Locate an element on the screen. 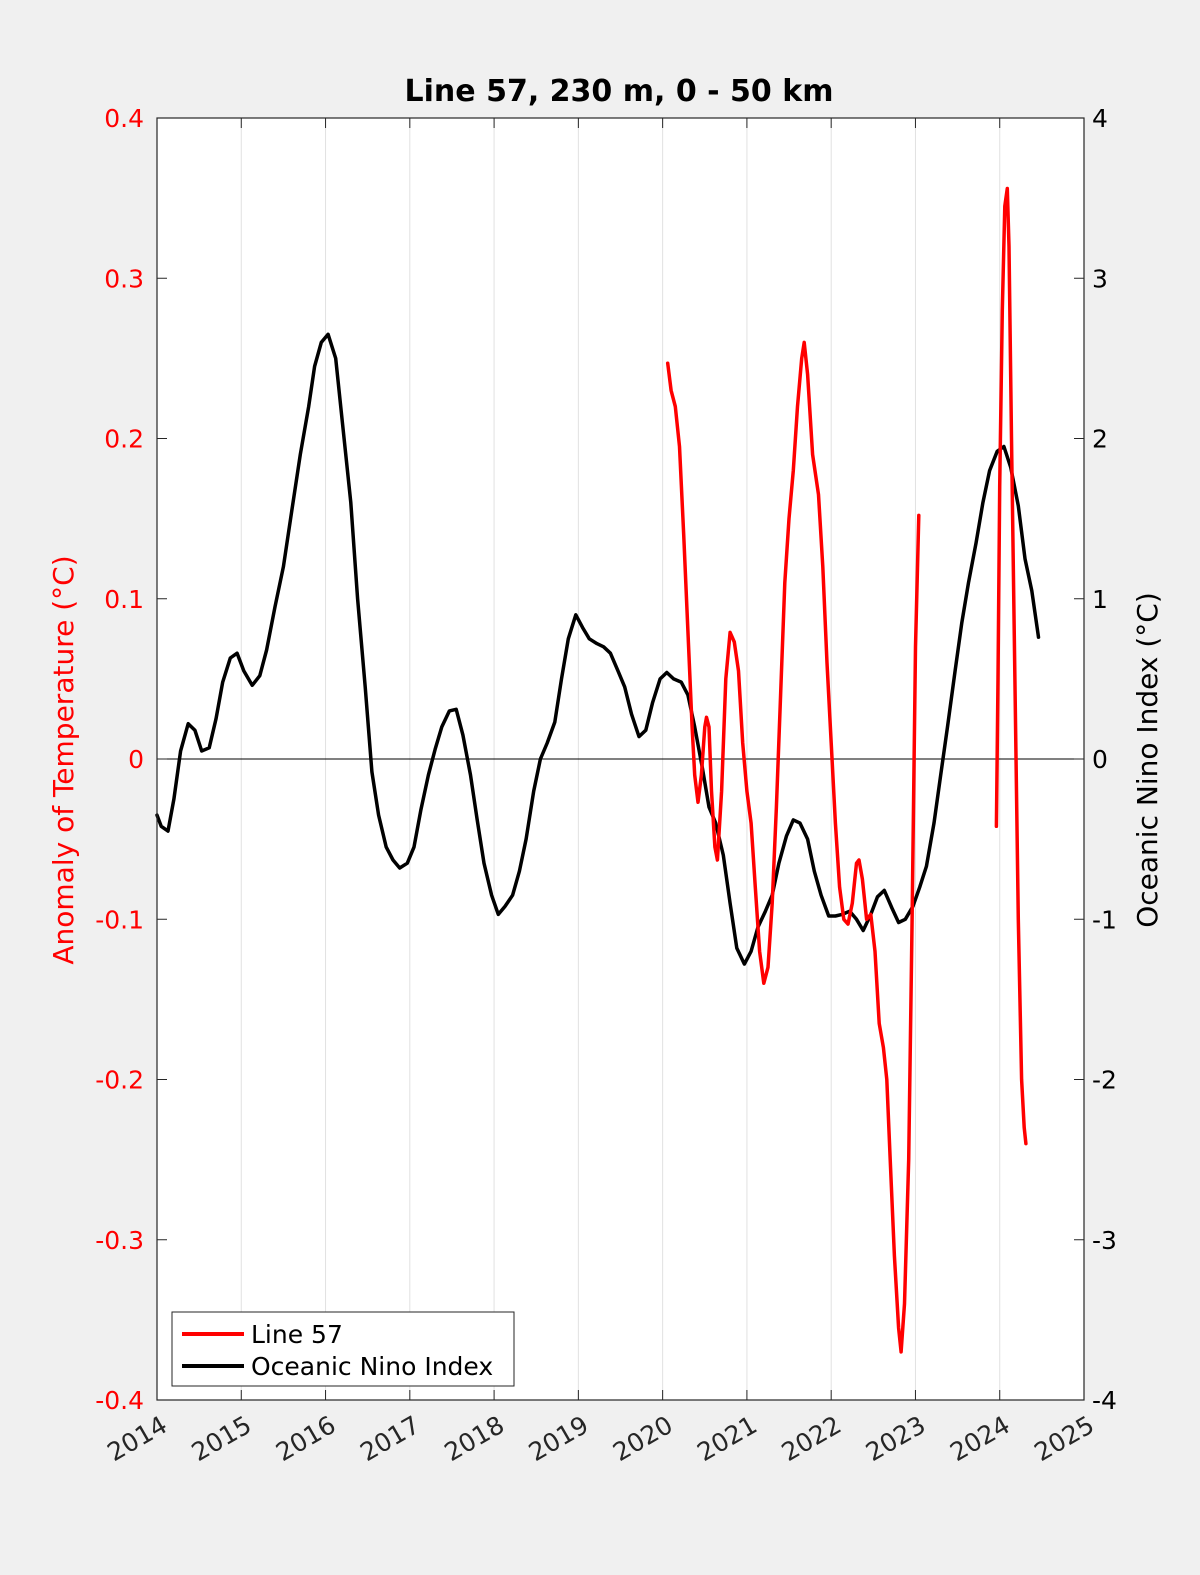 Image resolution: width=1200 pixels, height=1575 pixels. y-left-tick-label: -0.4 is located at coordinates (119, 1400).